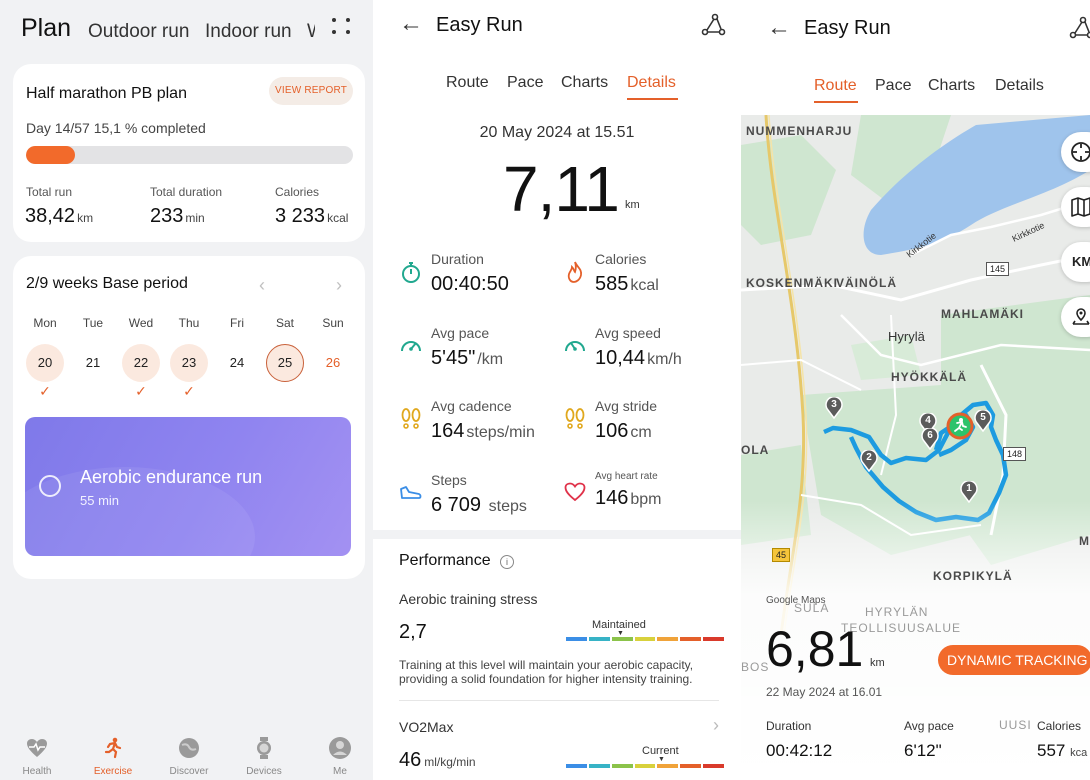  What do you see at coordinates (248, 31) in the screenshot?
I see `tab-indoor-run: Indoor run` at bounding box center [248, 31].